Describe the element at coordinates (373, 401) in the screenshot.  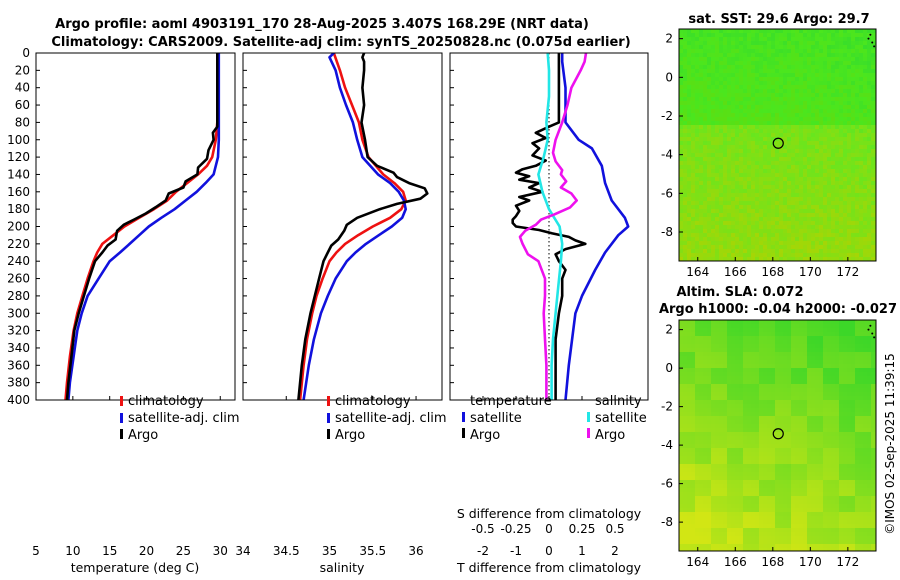
I see `legend-label-climatology: climatology` at that location.